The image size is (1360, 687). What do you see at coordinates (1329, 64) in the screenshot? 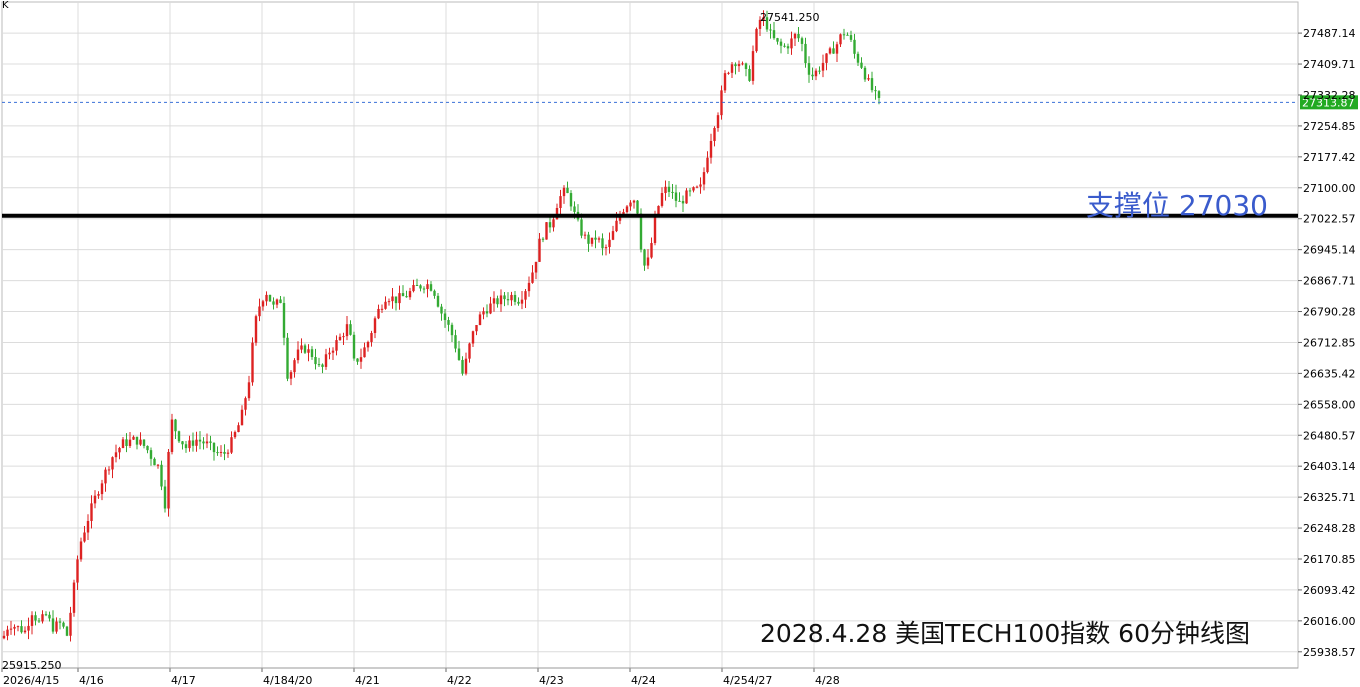
I see `y-tick-label: 27409.71` at bounding box center [1329, 64].